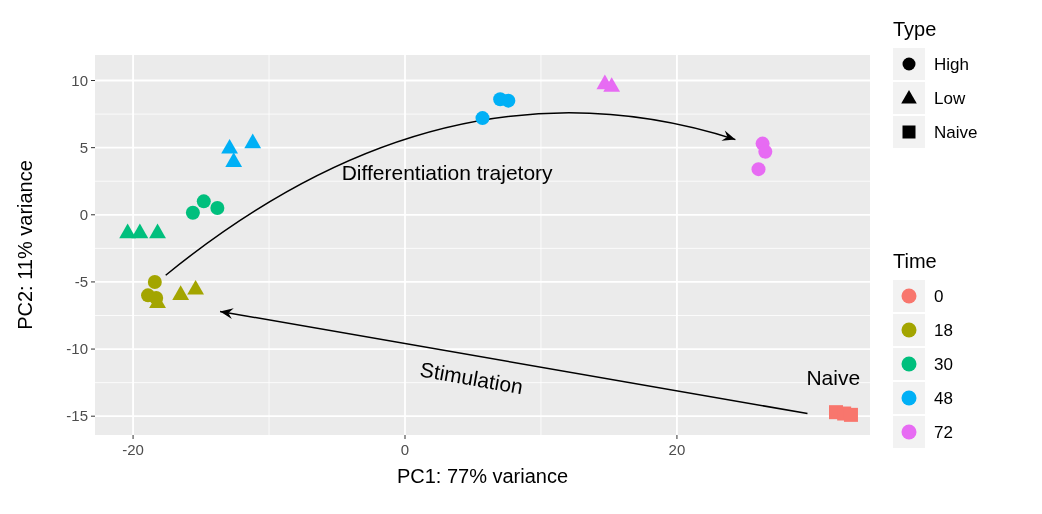 This screenshot has width=1042, height=514. Describe the element at coordinates (915, 29) in the screenshot. I see `text: Type` at that location.